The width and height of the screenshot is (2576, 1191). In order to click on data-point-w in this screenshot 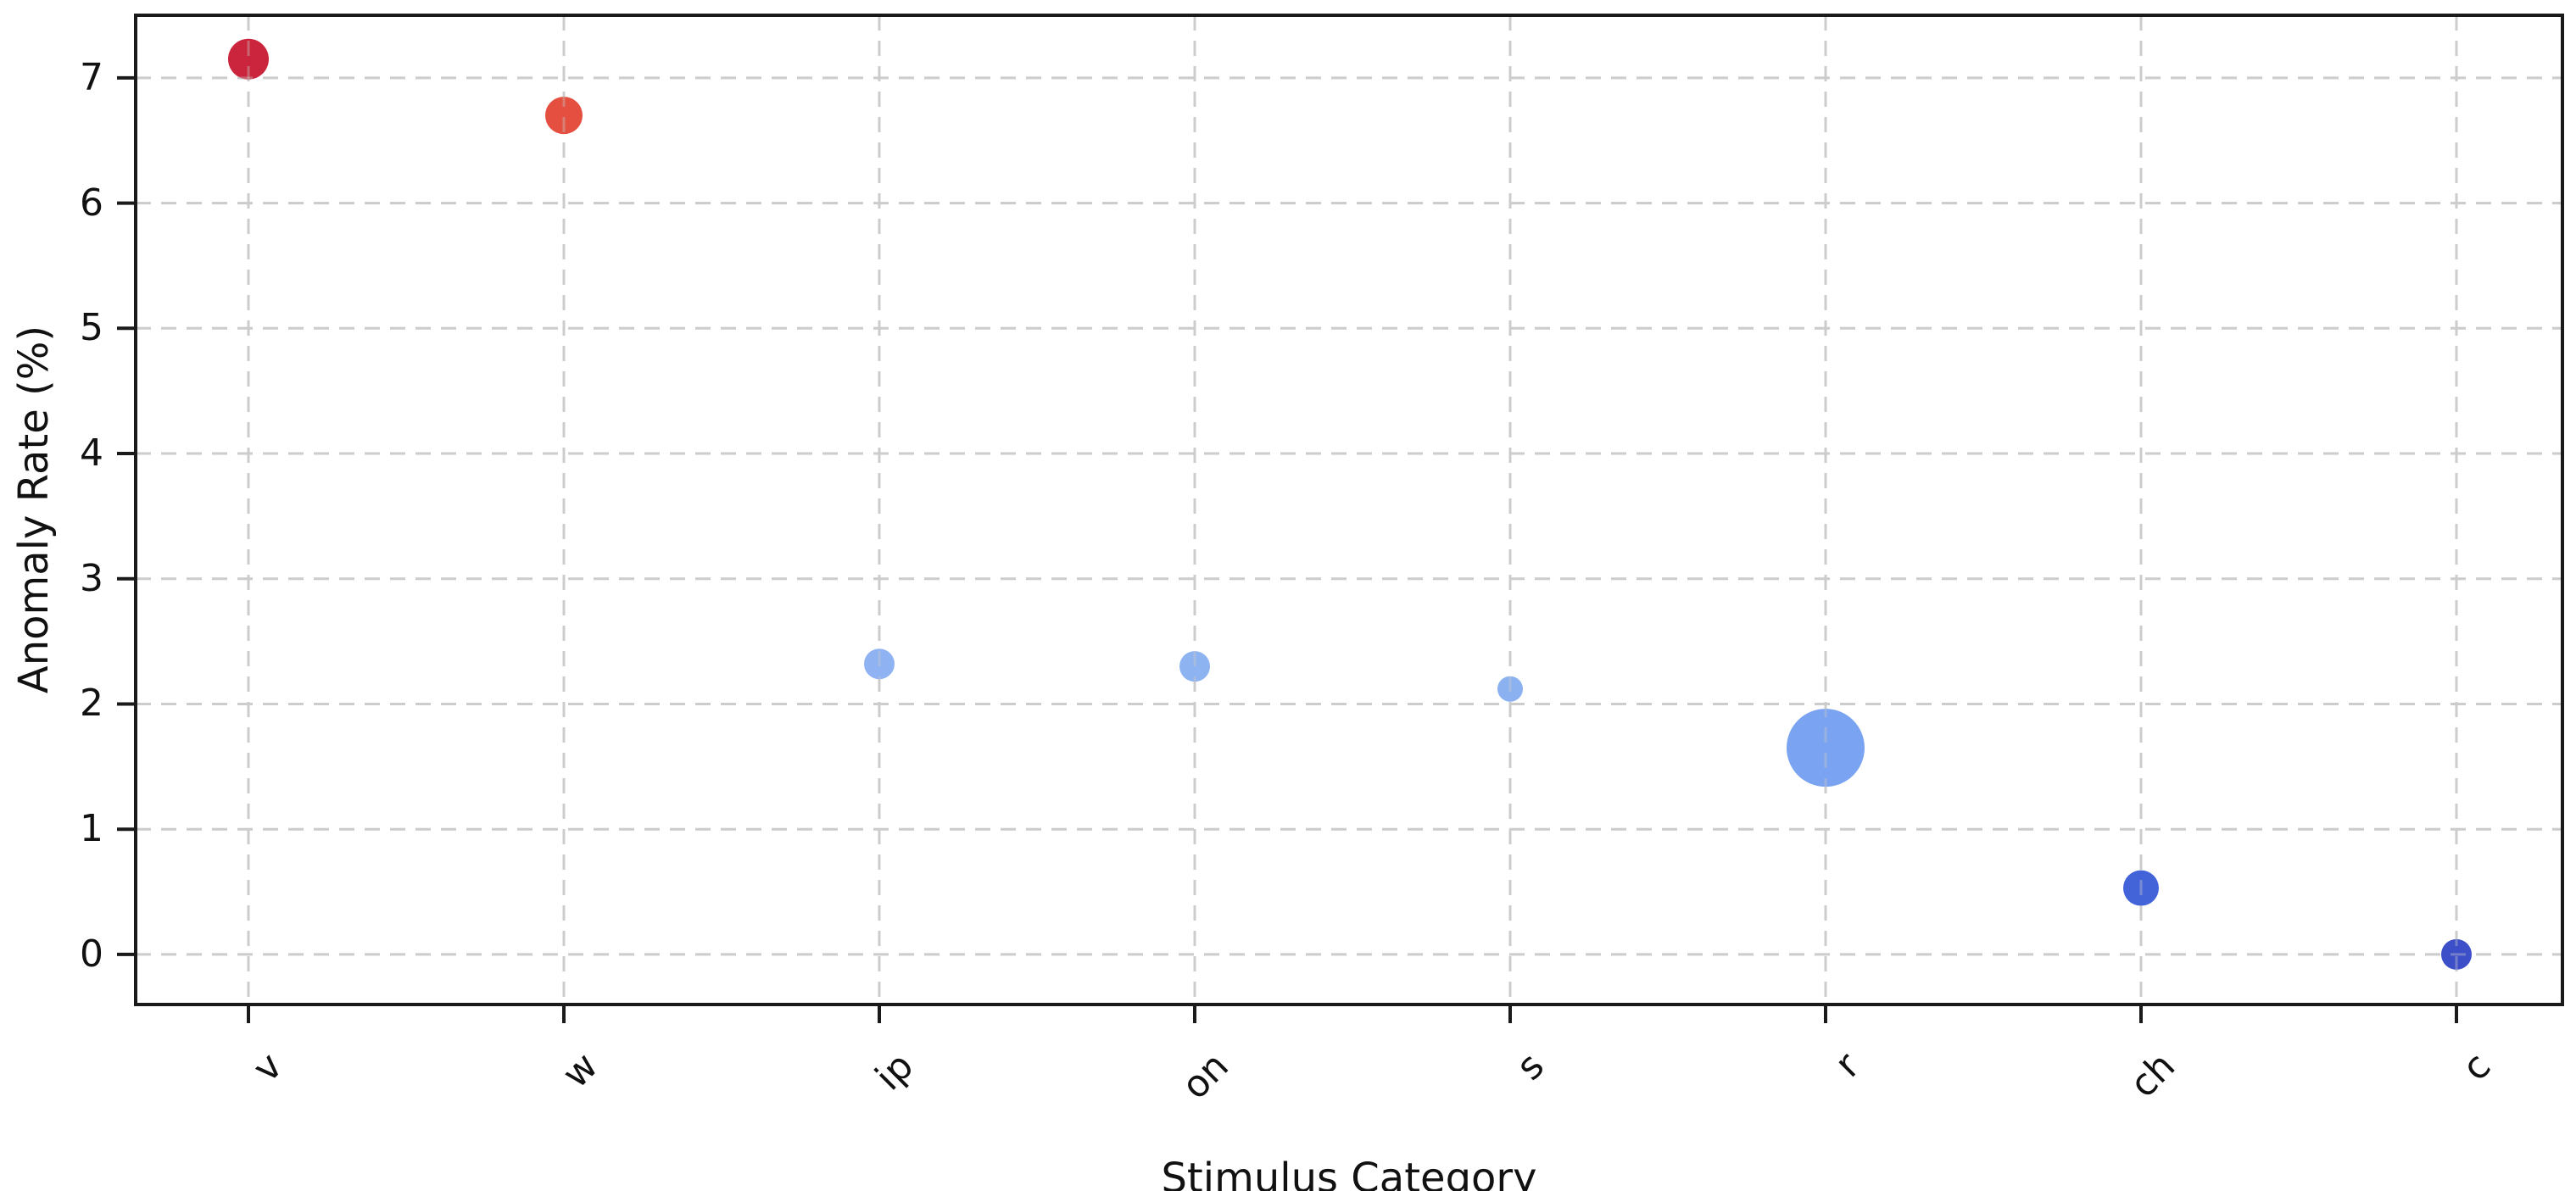, I will do `click(564, 116)`.